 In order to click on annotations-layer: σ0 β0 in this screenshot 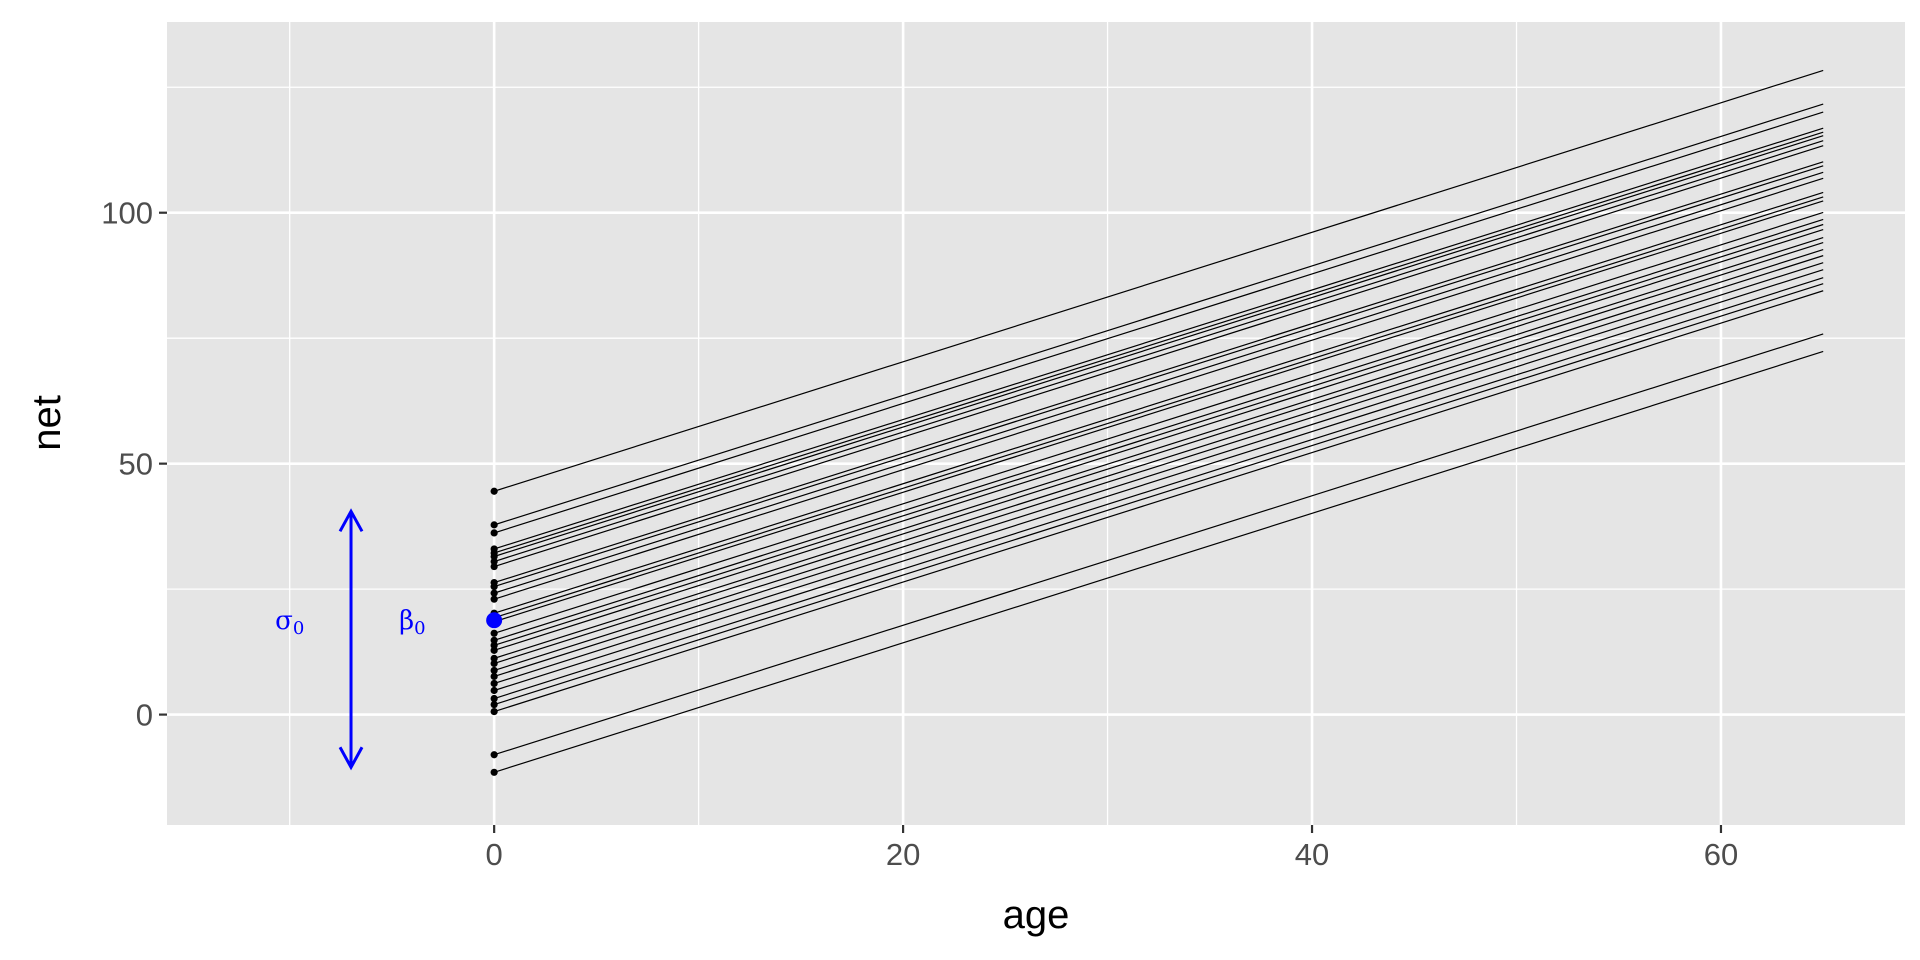, I will do `click(389, 639)`.